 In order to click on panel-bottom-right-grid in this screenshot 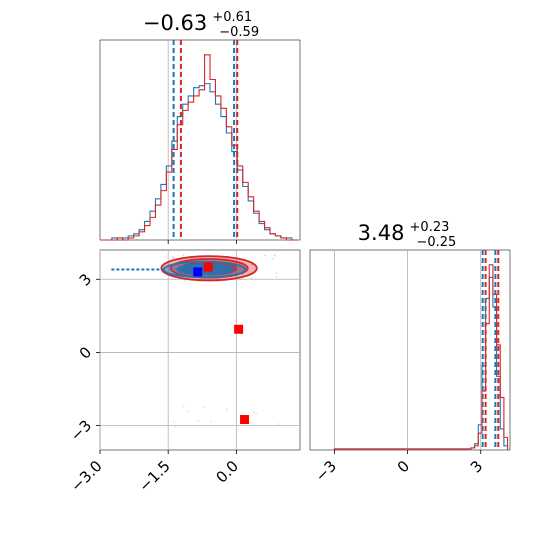, I will do `click(407, 350)`.